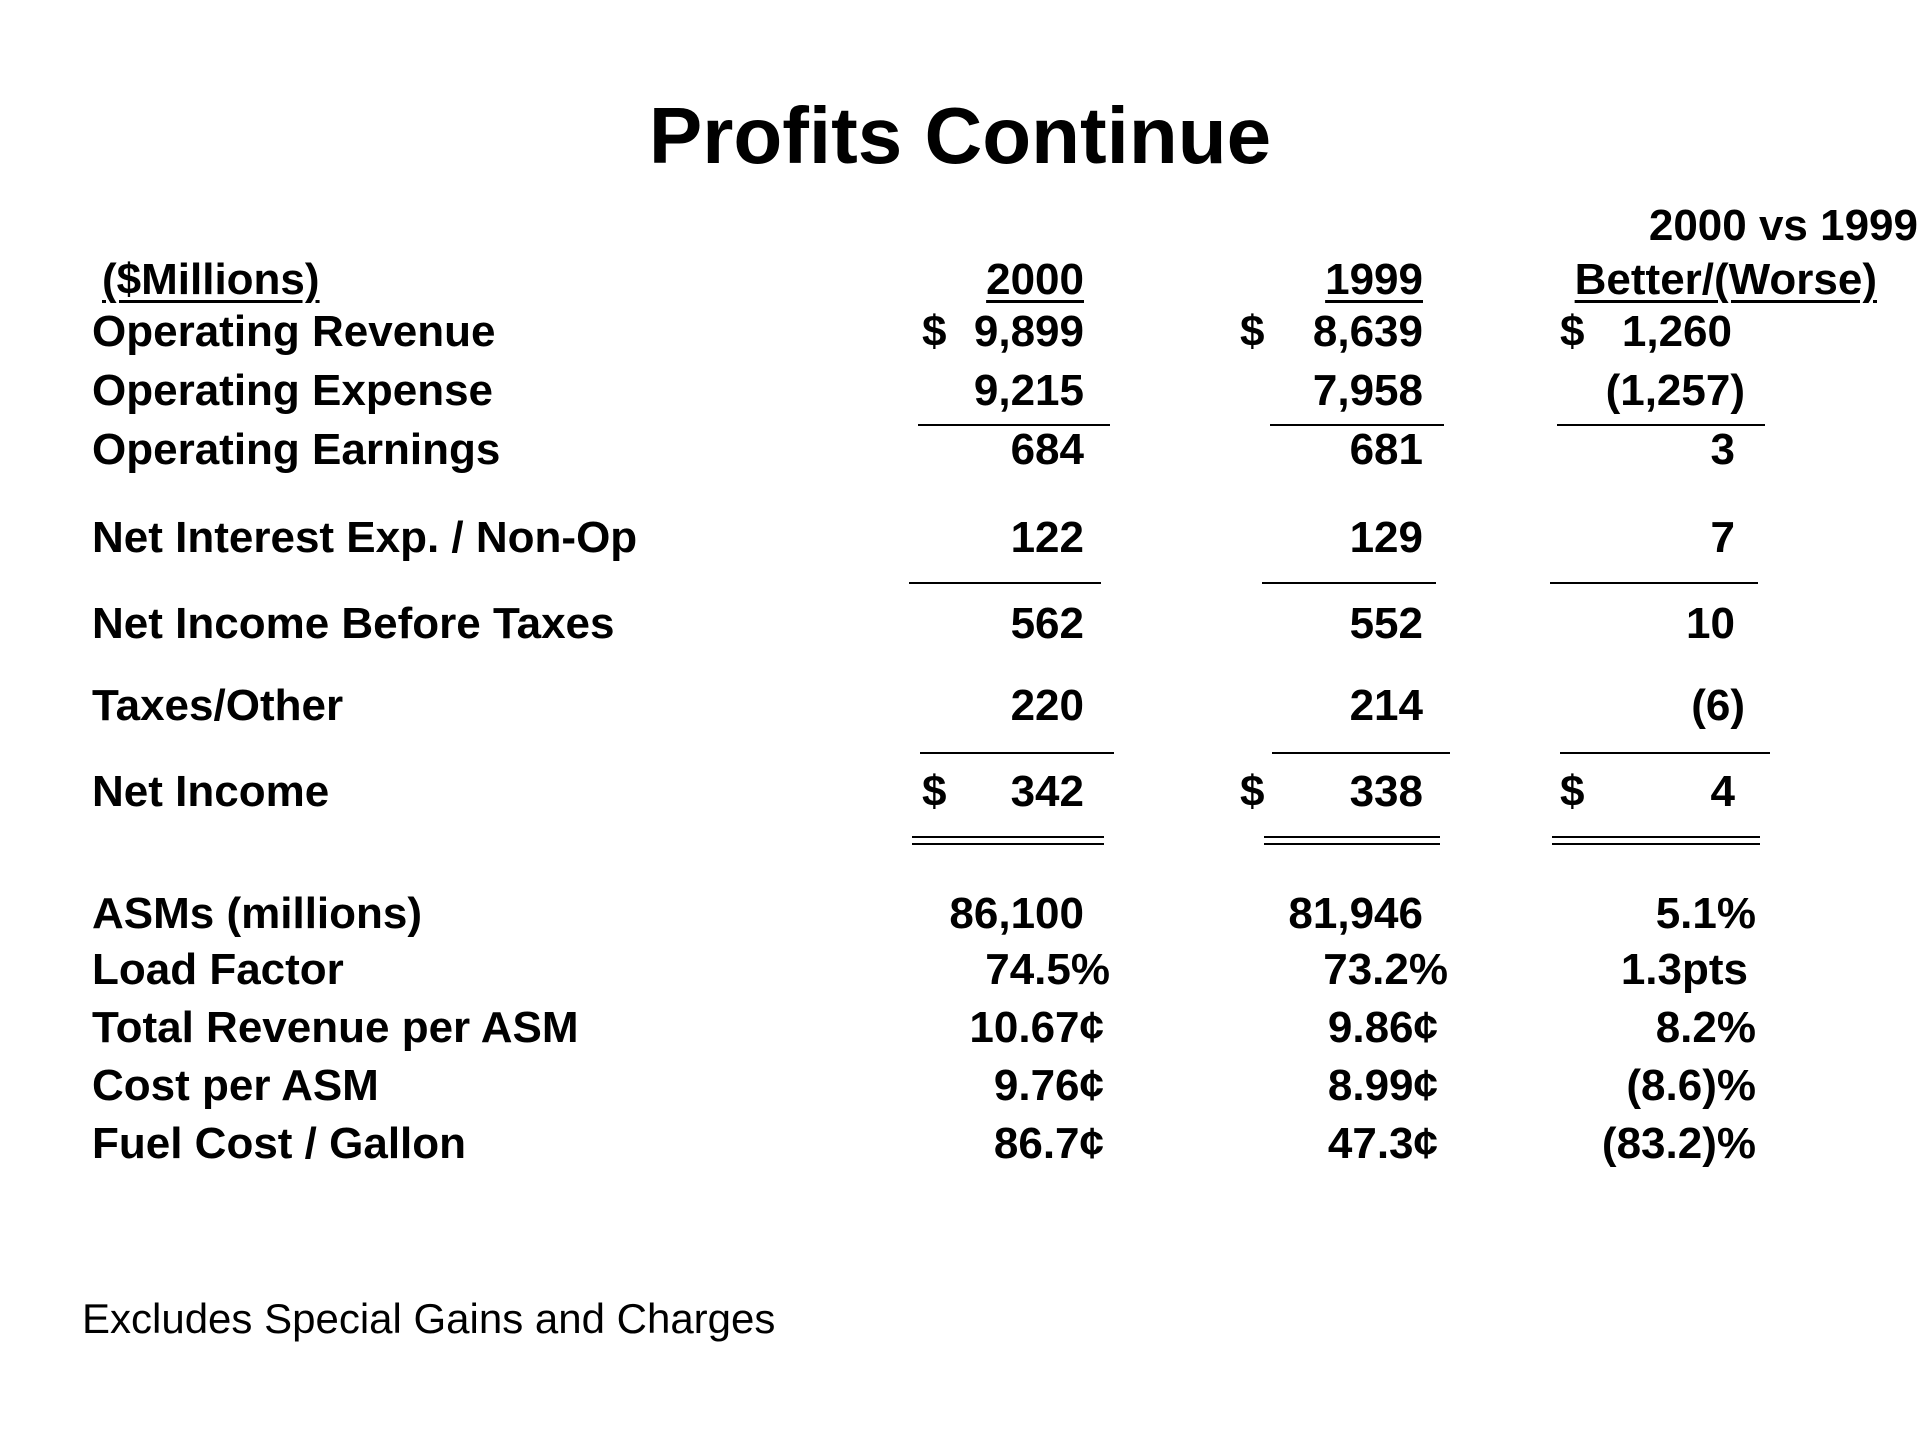  Describe the element at coordinates (257, 913) in the screenshot. I see `stat-label-asms: ASMs (millions)` at that location.